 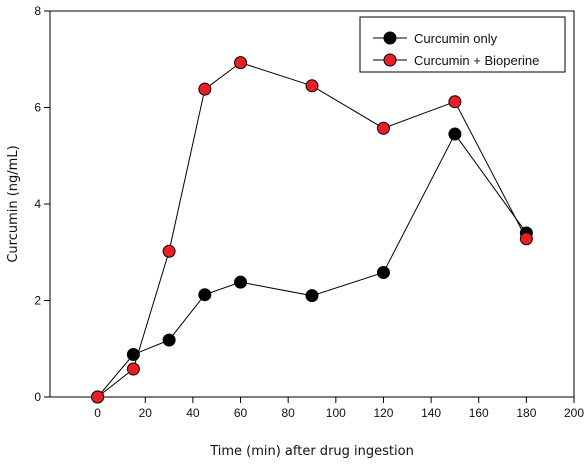 What do you see at coordinates (13, 203) in the screenshot?
I see `y-axis-label: Curcumin (ng/mL)` at bounding box center [13, 203].